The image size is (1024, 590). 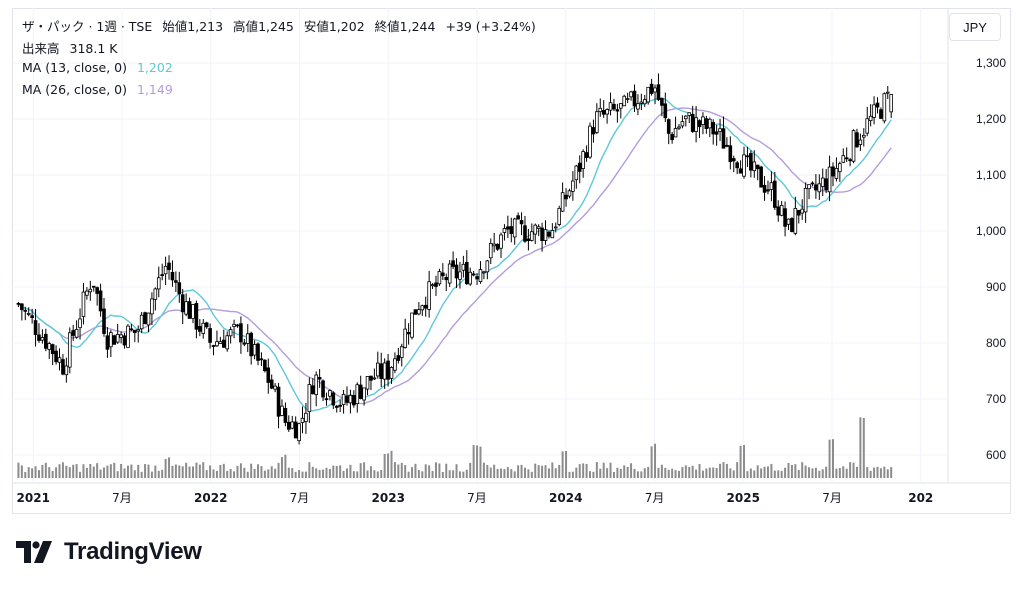 I want to click on tradingview-logo: TradingView, so click(x=109, y=552).